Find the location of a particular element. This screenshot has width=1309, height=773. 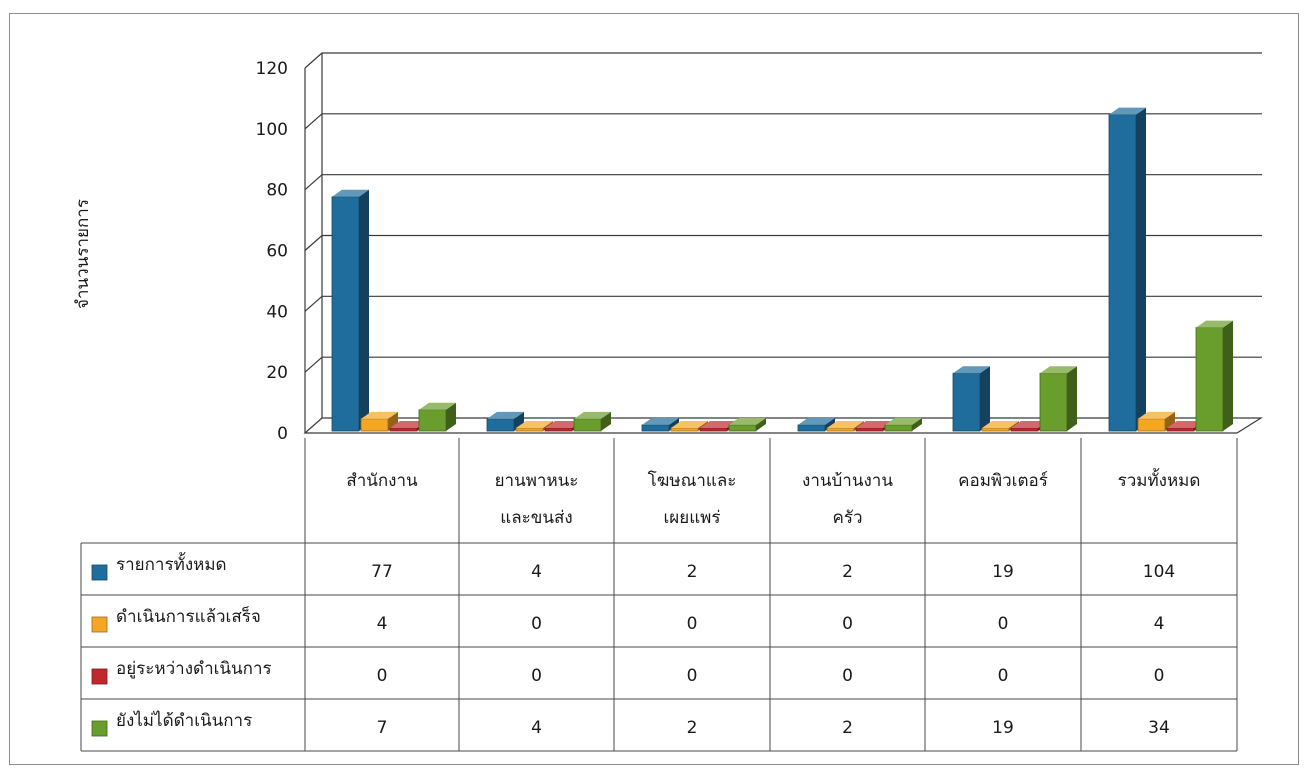

legend-label: อยู่ระหว่างดำเนินการ is located at coordinates (194, 669).